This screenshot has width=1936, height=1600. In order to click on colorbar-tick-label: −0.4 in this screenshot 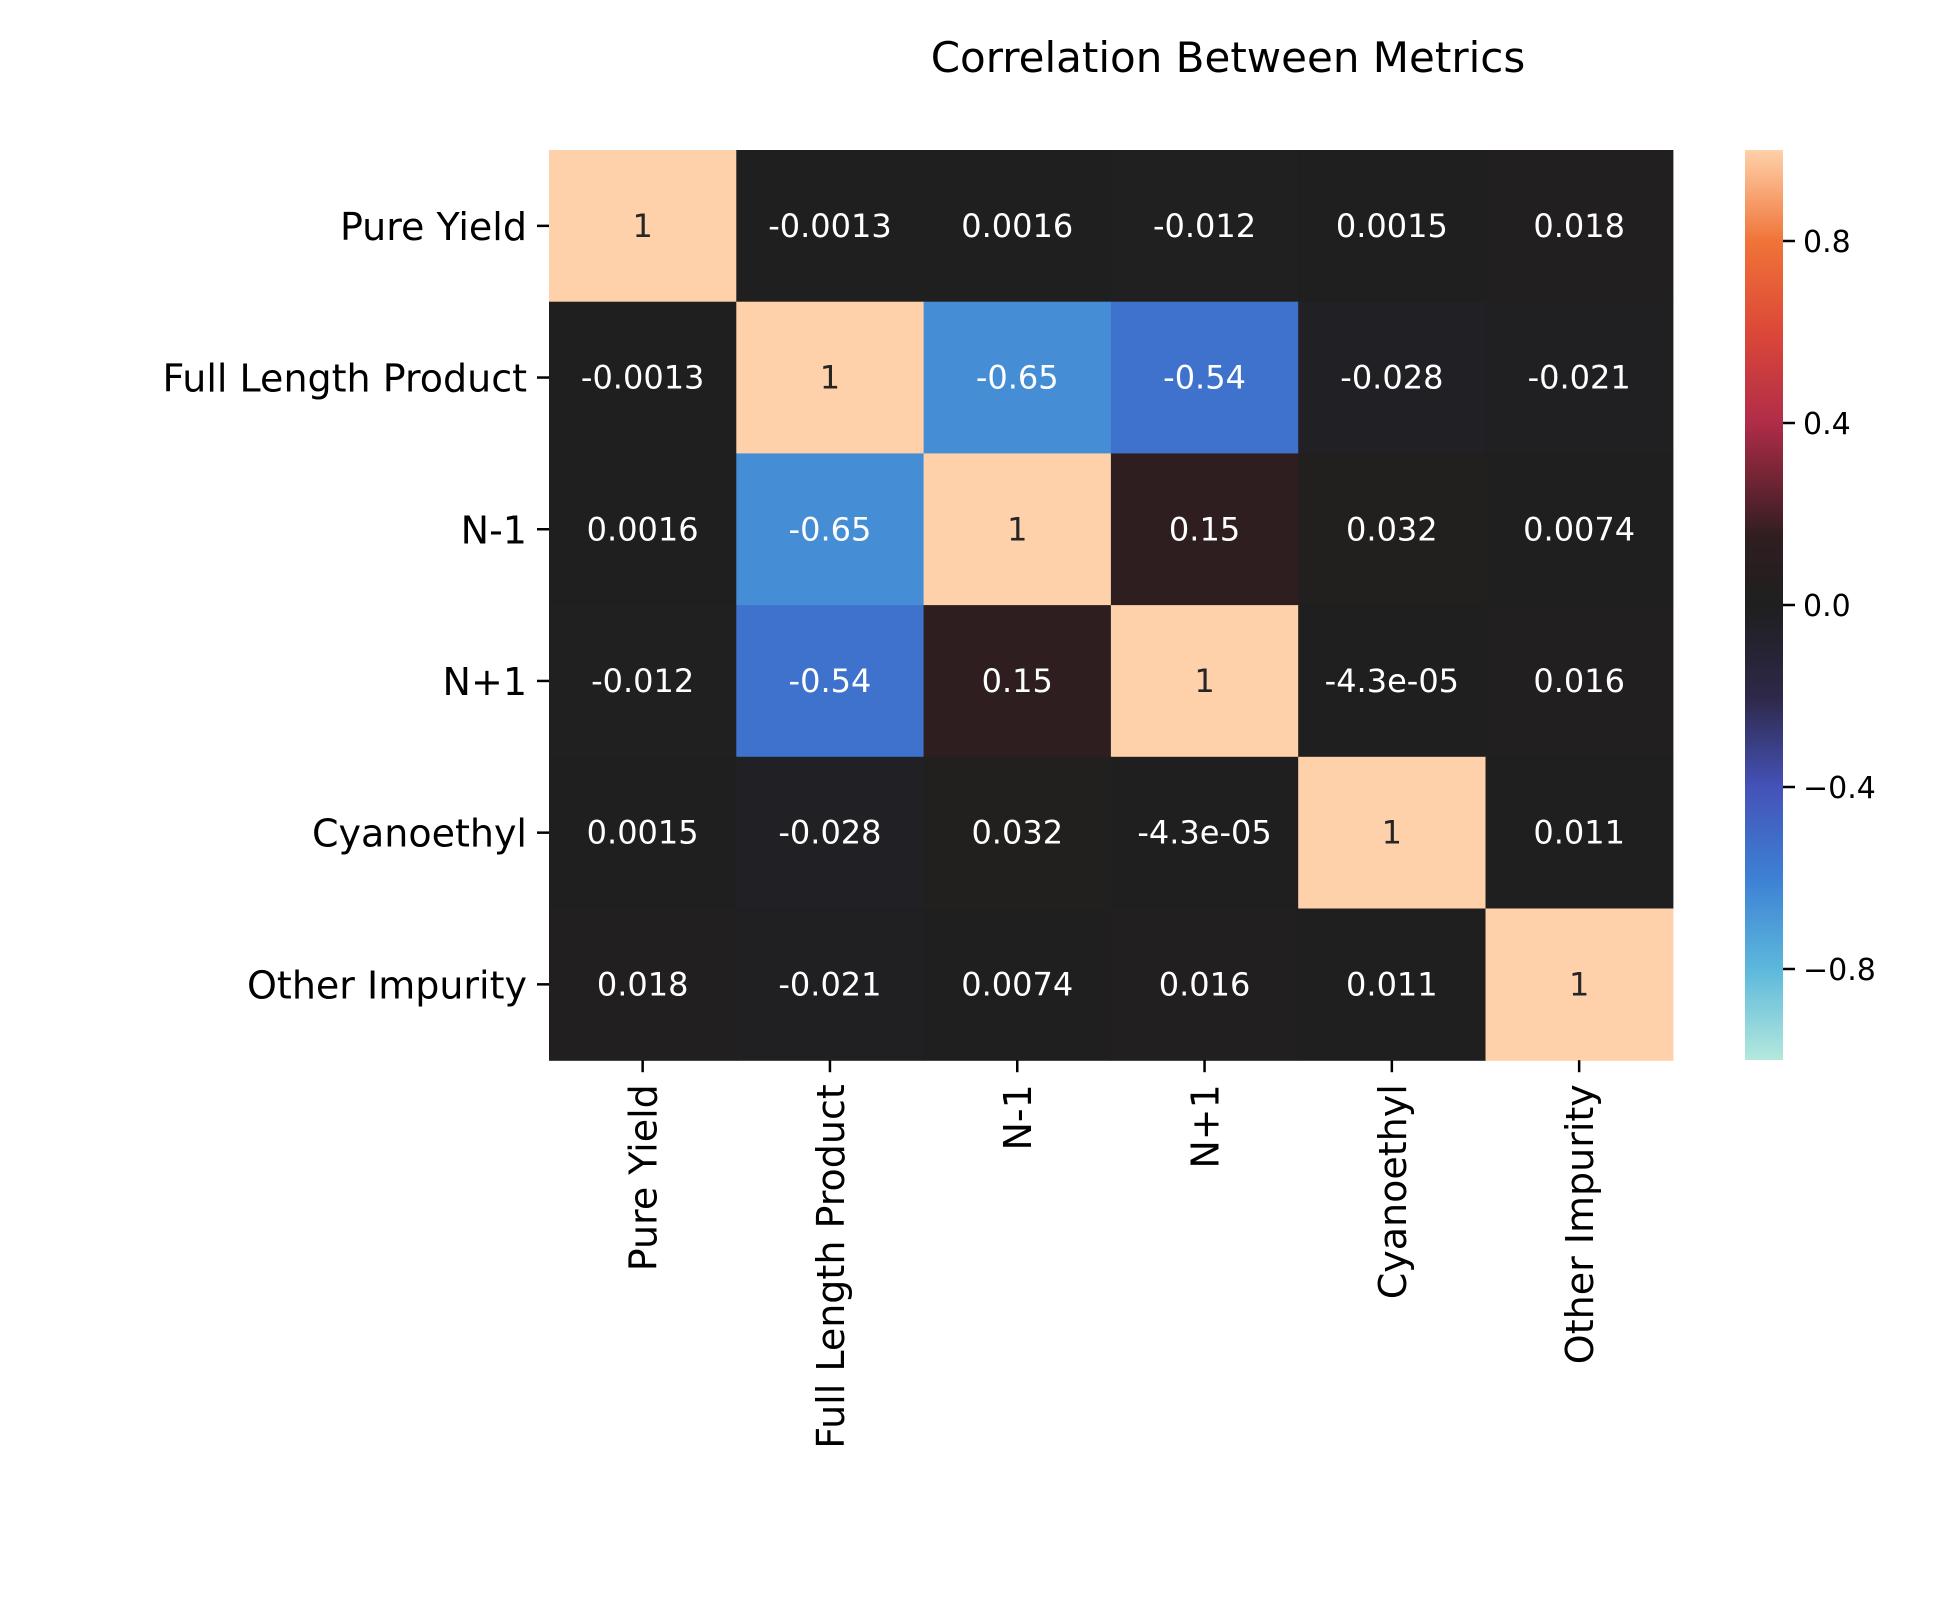, I will do `click(1839, 788)`.